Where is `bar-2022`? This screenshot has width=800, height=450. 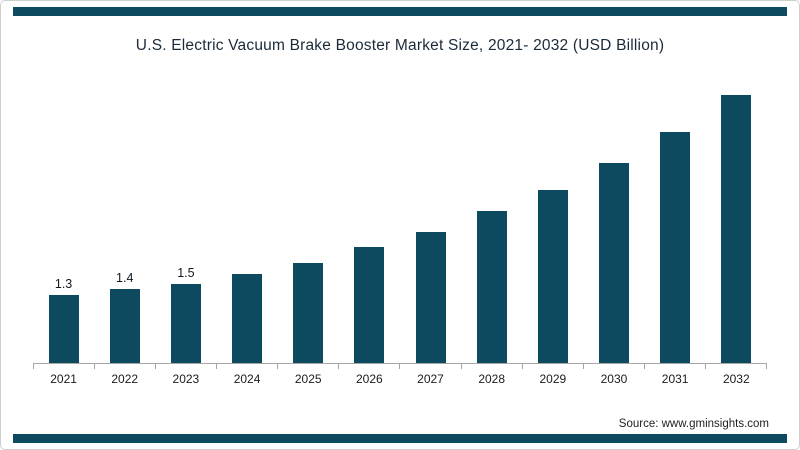 bar-2022 is located at coordinates (124, 326).